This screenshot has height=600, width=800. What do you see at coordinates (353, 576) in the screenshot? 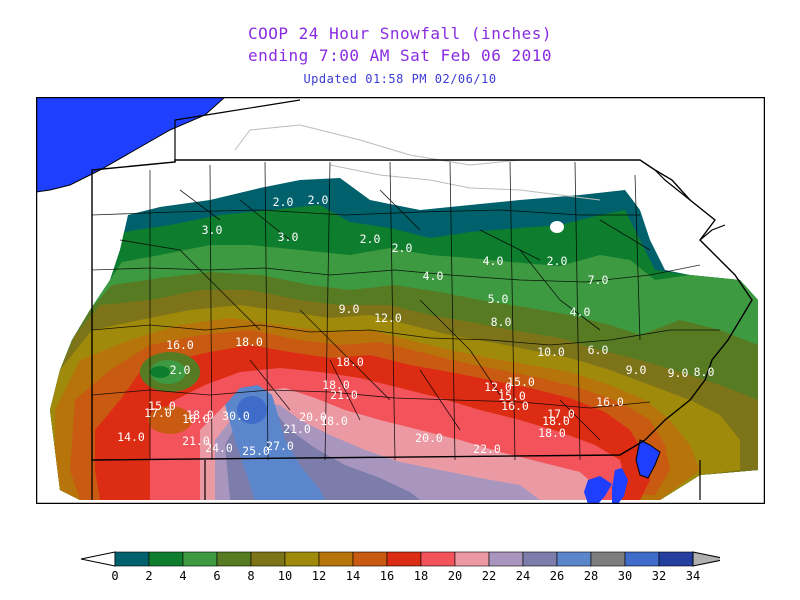
I see `legend-tick-label: 14` at bounding box center [353, 576].